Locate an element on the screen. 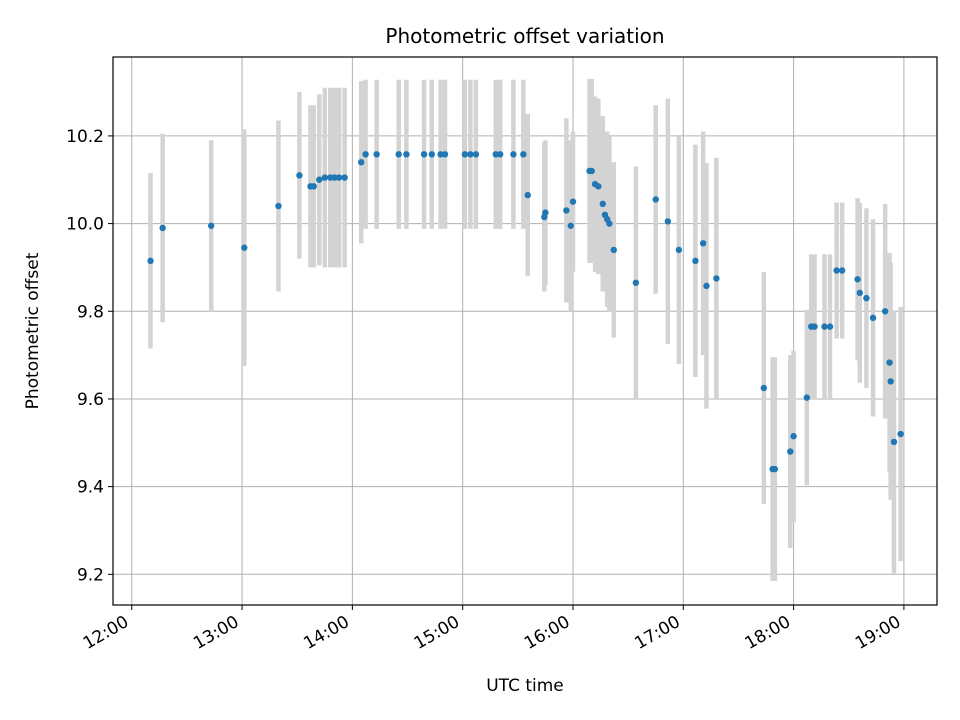 The width and height of the screenshot is (960, 720). x-tick-label: 13:00 is located at coordinates (216, 633).